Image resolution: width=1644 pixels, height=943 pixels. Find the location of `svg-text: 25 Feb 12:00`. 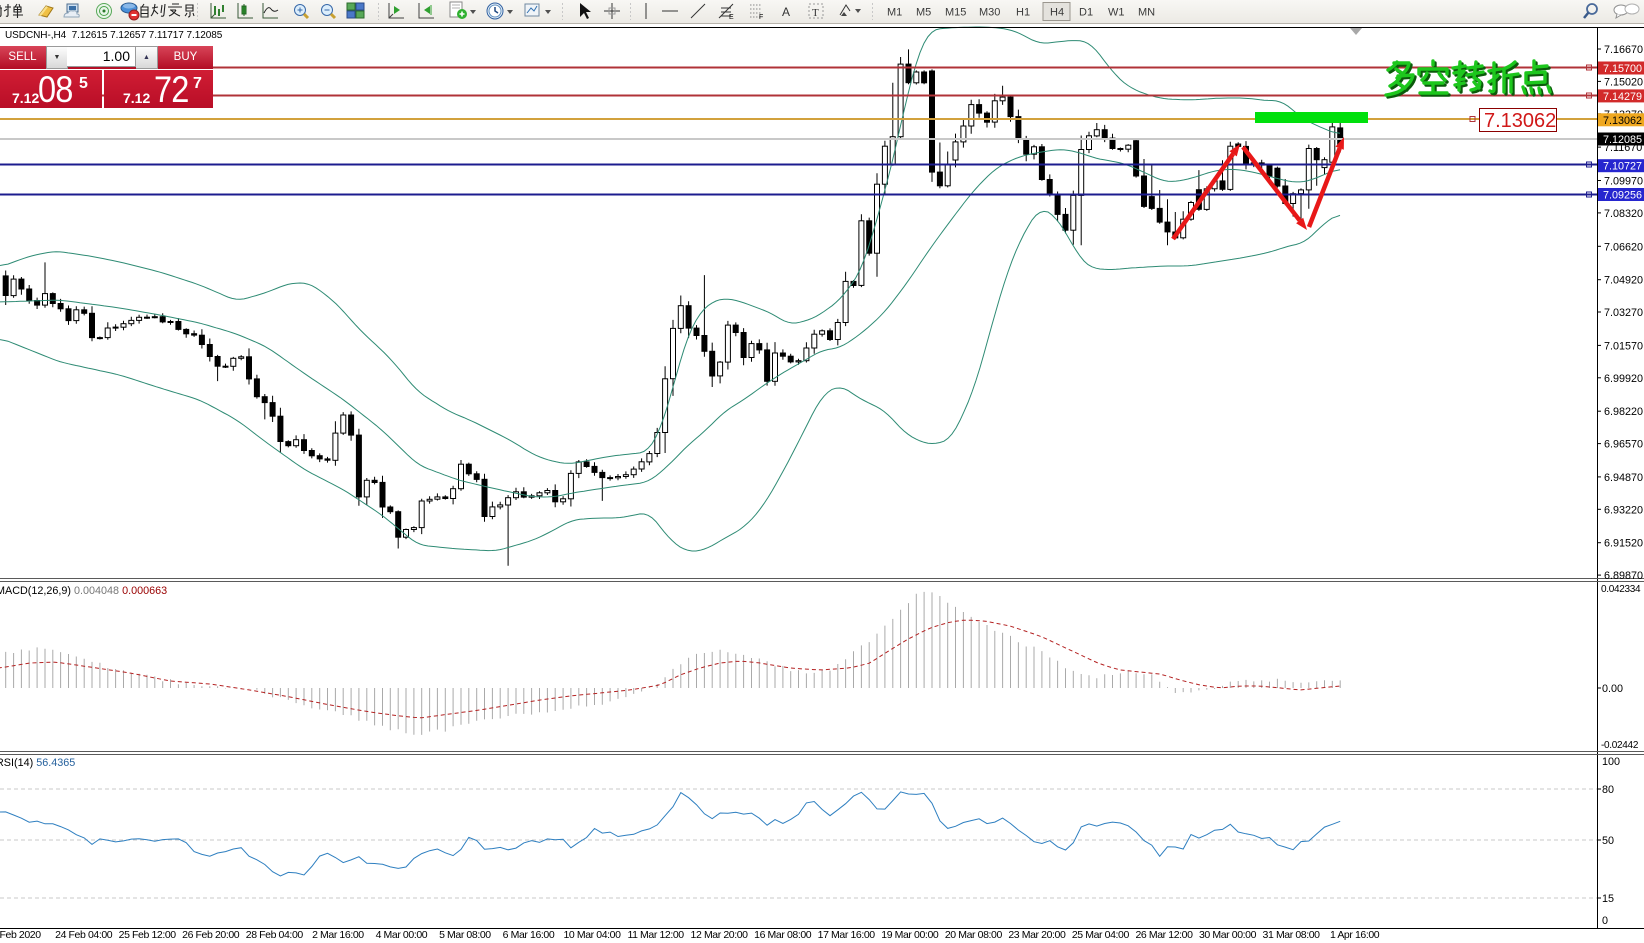

svg-text: 25 Feb 12:00 is located at coordinates (148, 935).